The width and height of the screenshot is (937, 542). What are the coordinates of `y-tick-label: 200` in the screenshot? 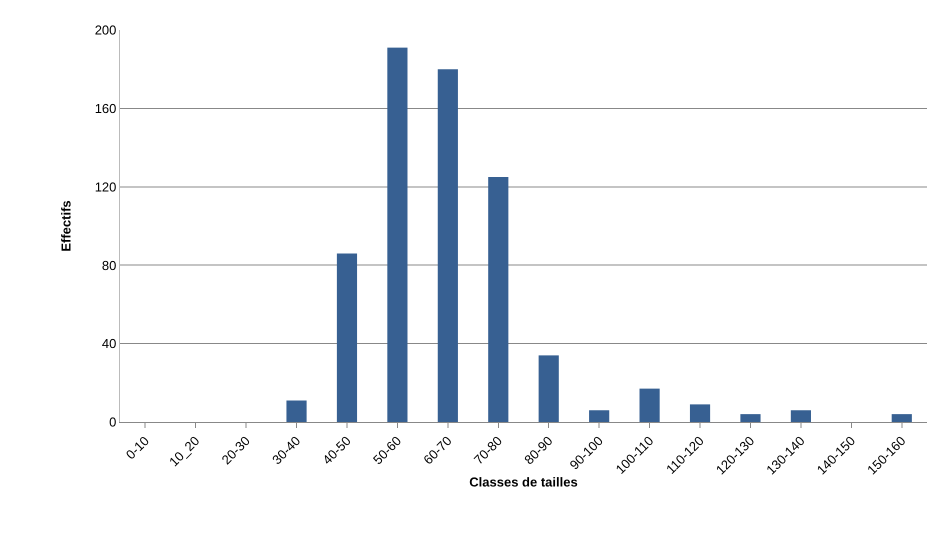 It's located at (105, 30).